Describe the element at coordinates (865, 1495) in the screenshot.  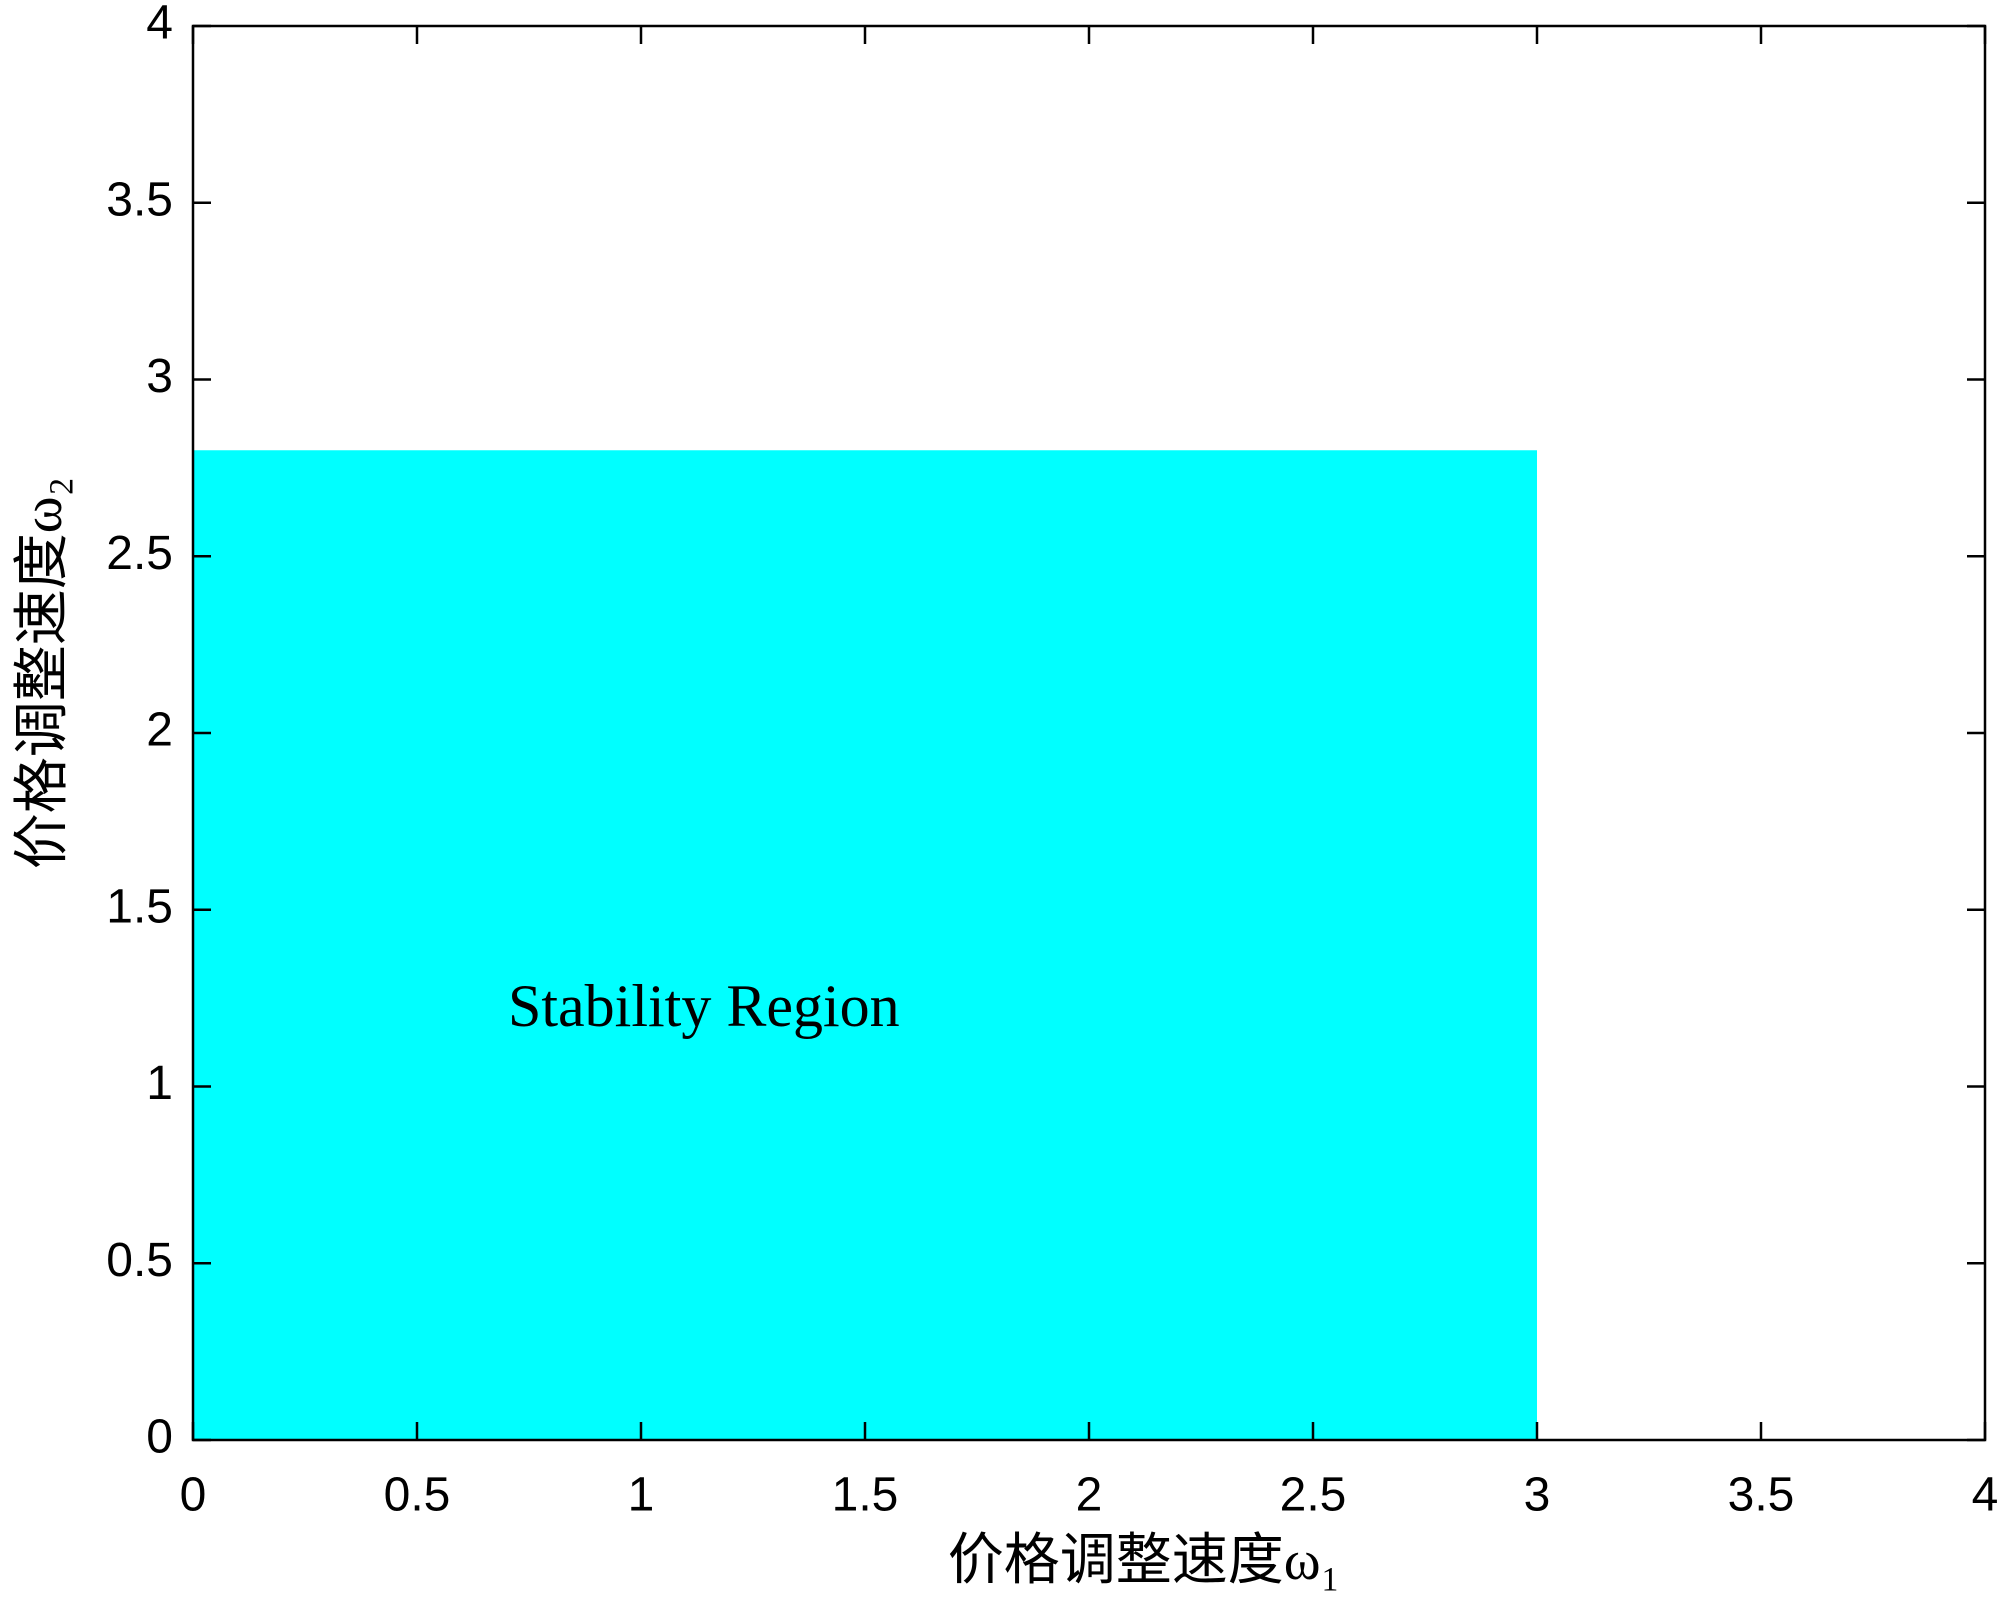
I see `x-tick-label: 1.5` at that location.